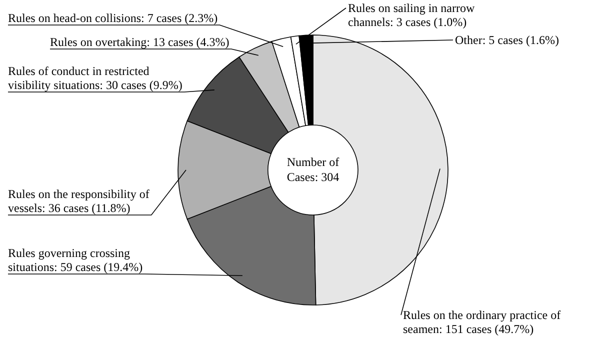 The height and width of the screenshot is (345, 600). I want to click on text: Number of Cases: 304, so click(313, 169).